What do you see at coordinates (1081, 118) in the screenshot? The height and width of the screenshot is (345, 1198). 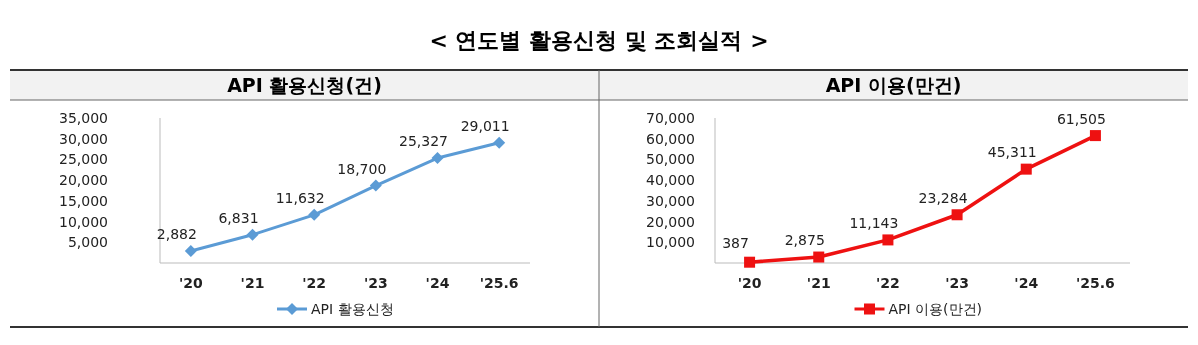 I see `data-label: 61,505` at bounding box center [1081, 118].